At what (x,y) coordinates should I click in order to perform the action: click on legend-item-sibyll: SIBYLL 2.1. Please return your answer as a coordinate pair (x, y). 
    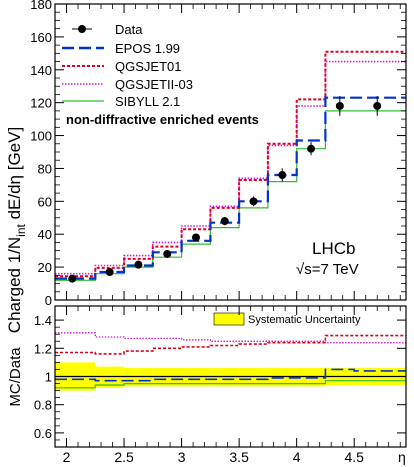
    Looking at the image, I should click on (121, 101).